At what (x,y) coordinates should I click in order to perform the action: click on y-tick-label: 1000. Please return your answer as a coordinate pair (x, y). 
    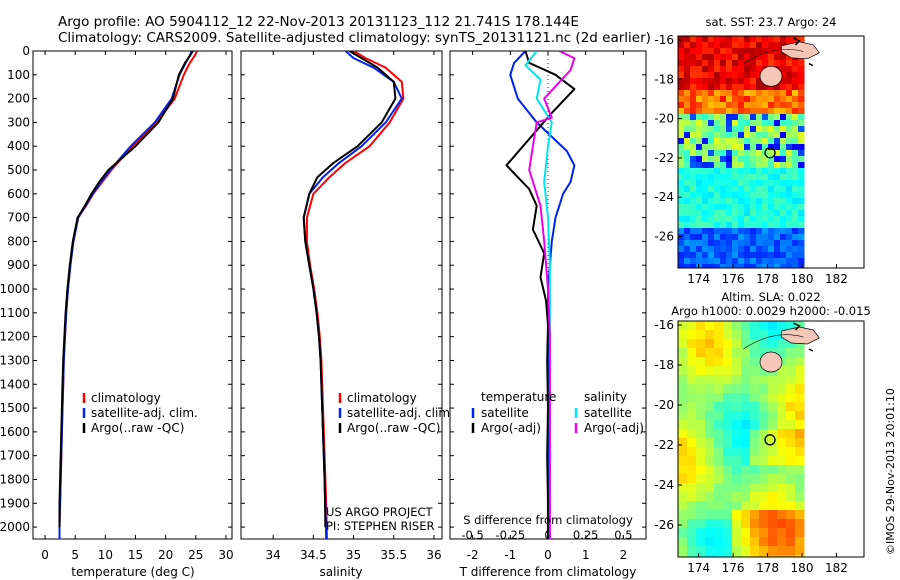
    Looking at the image, I should click on (15, 289).